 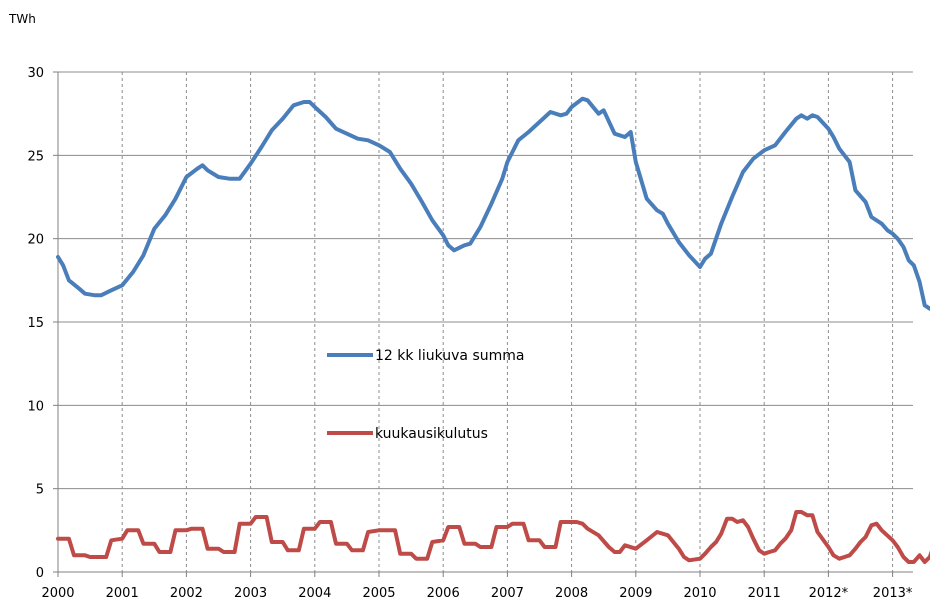 I want to click on legend-entry-monthly: kuukausikulutus, so click(x=407, y=434).